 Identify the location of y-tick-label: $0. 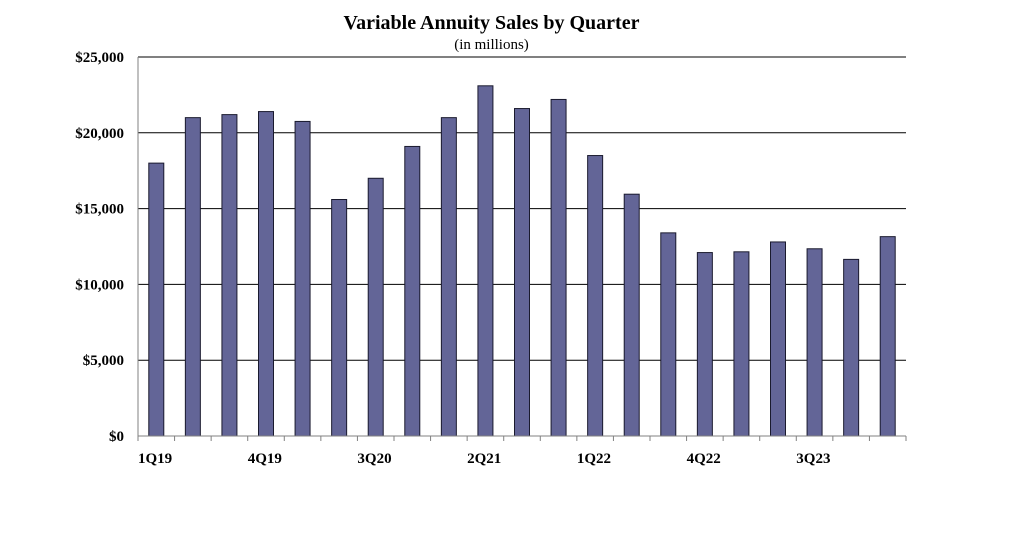
(116, 437).